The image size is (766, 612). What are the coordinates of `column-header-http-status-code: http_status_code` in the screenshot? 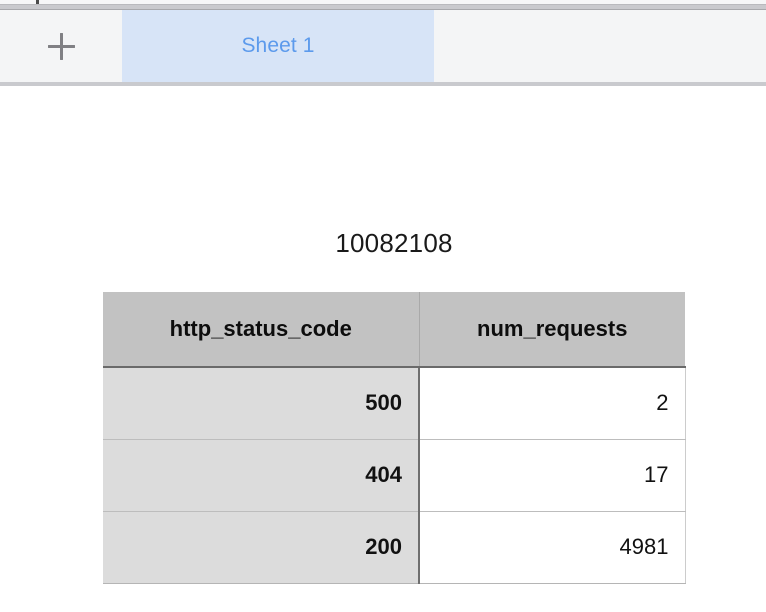 It's located at (261, 330).